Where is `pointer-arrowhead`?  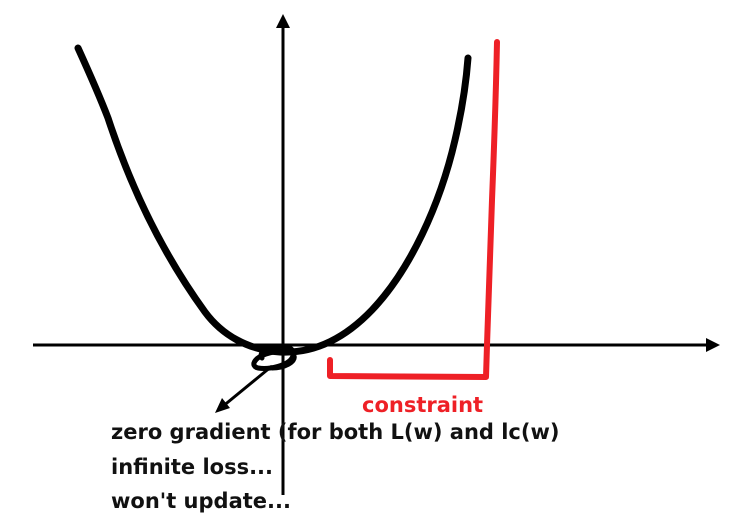 pointer-arrowhead is located at coordinates (222, 405).